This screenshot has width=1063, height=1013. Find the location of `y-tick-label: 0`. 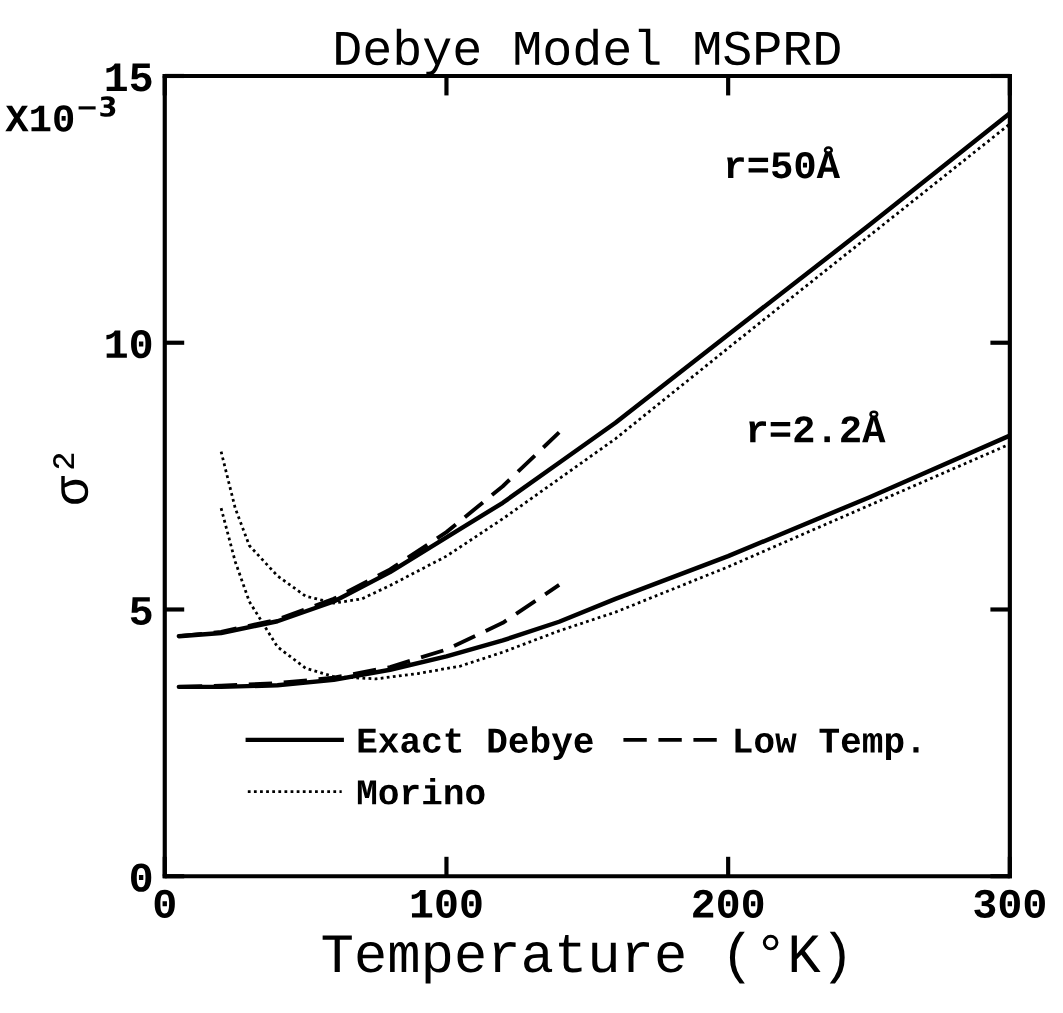

y-tick-label: 0 is located at coordinates (141, 877).